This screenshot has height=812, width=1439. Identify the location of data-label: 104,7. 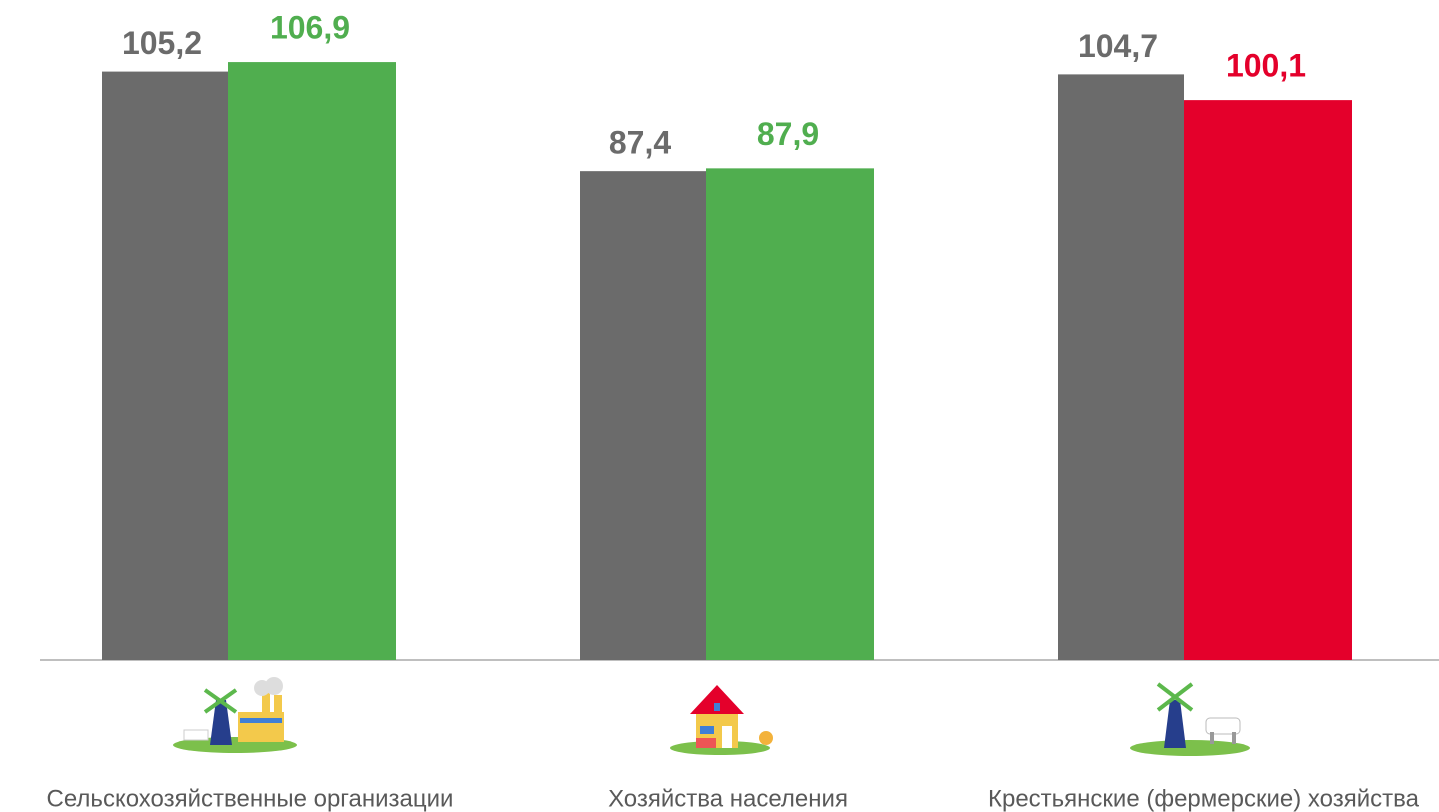
(1118, 46).